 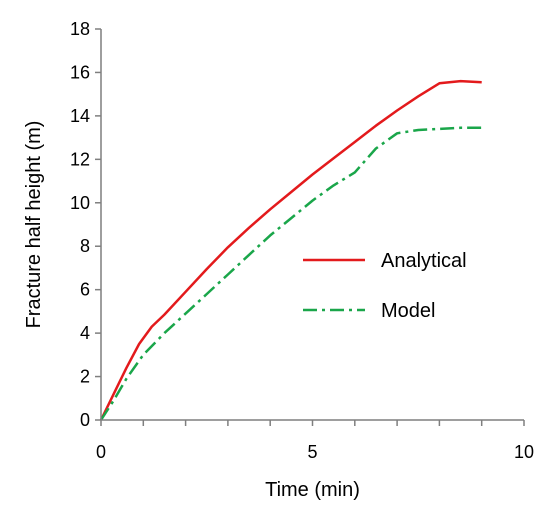 I want to click on y-tick-label: 4, so click(x=85, y=333).